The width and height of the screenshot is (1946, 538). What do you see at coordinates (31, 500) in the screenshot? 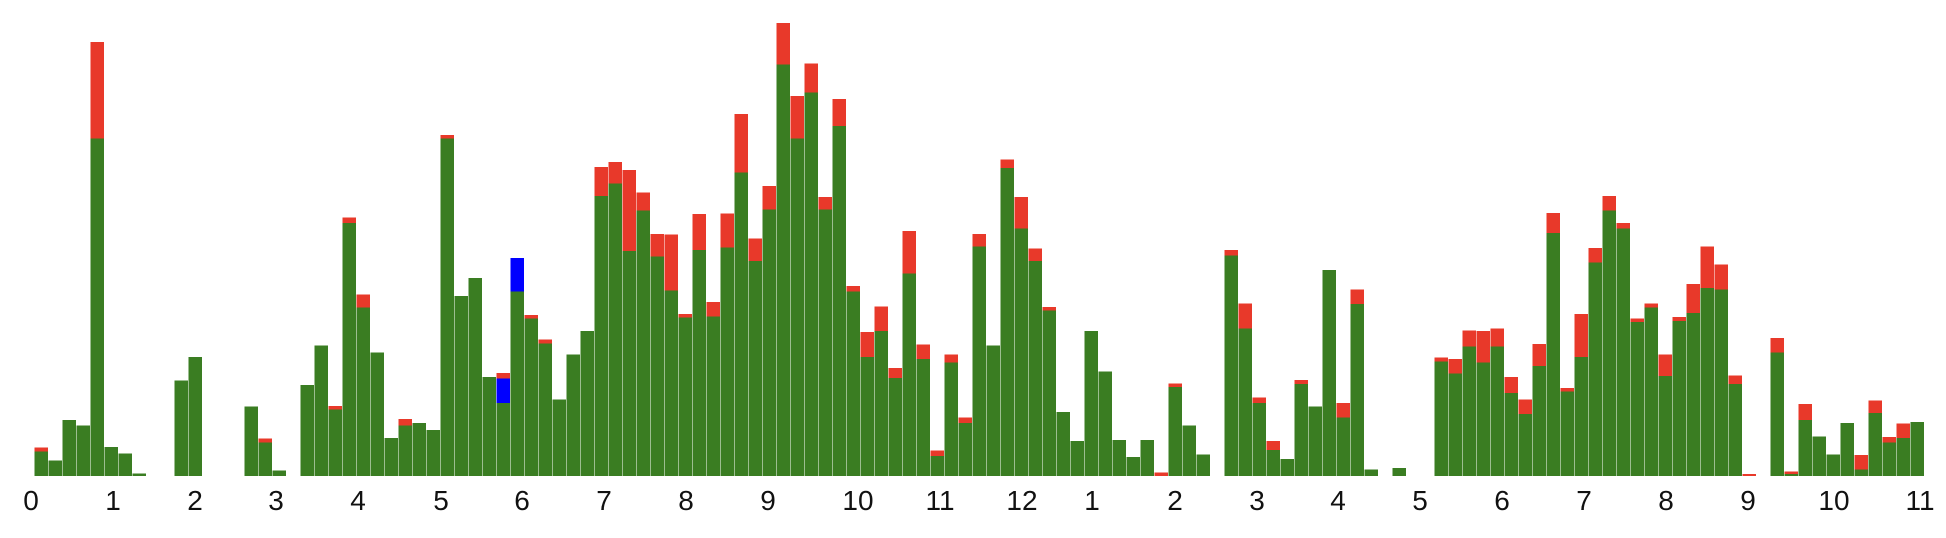
I see `x-tick-label: 0` at bounding box center [31, 500].